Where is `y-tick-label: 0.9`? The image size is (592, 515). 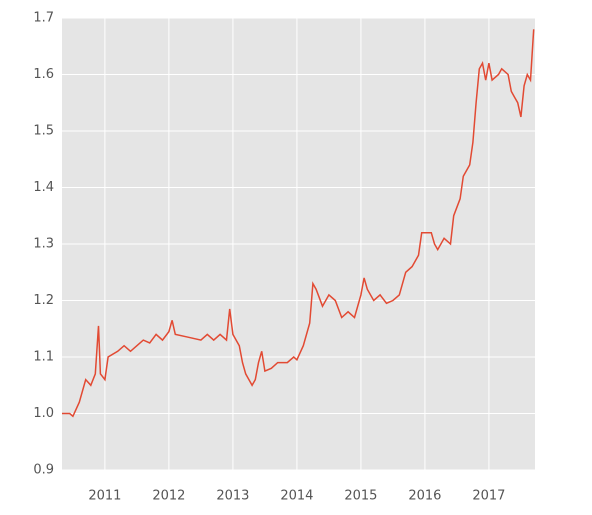 y-tick-label: 0.9 is located at coordinates (43, 470).